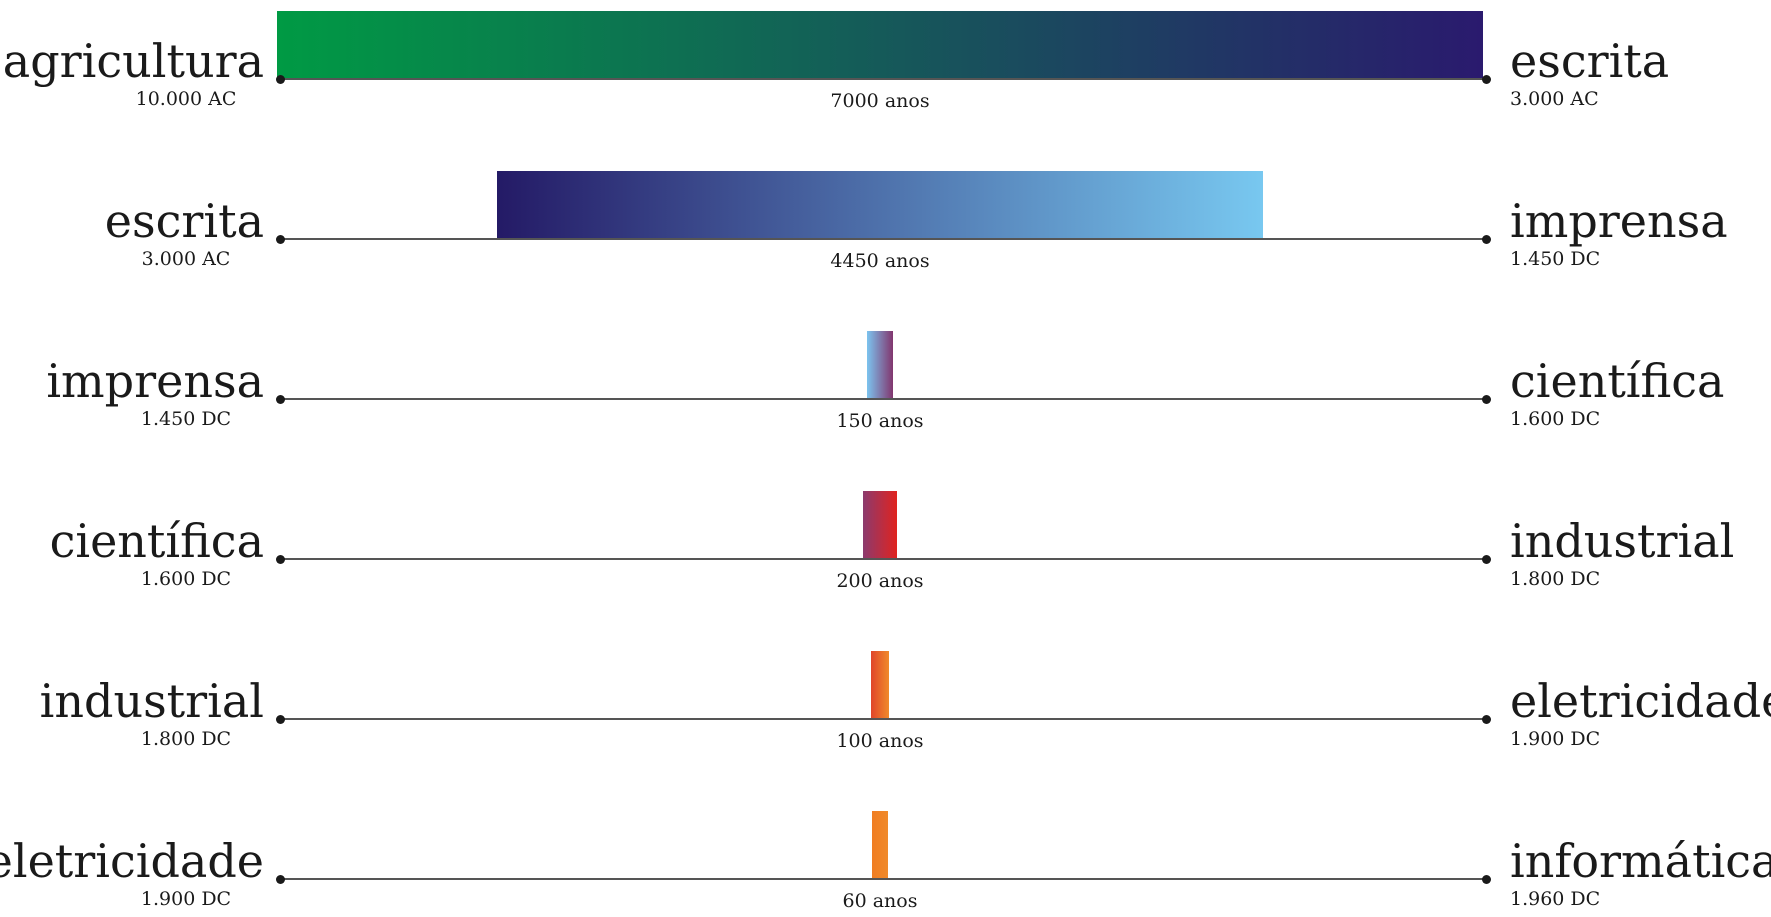  Describe the element at coordinates (880, 741) in the screenshot. I see `duration-label: 100 anos` at that location.